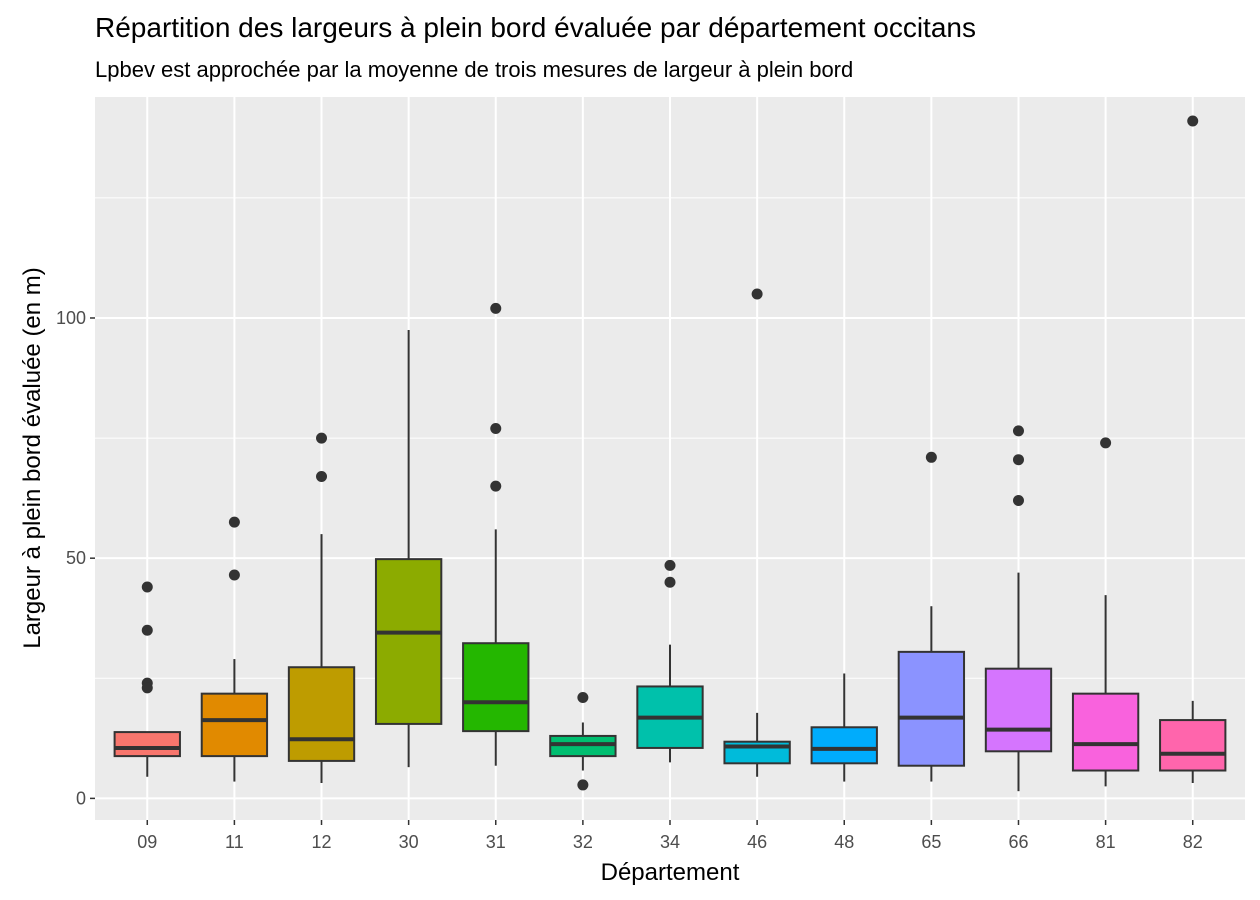 The width and height of the screenshot is (1260, 900). I want to click on x-tick-label: 65, so click(931, 842).